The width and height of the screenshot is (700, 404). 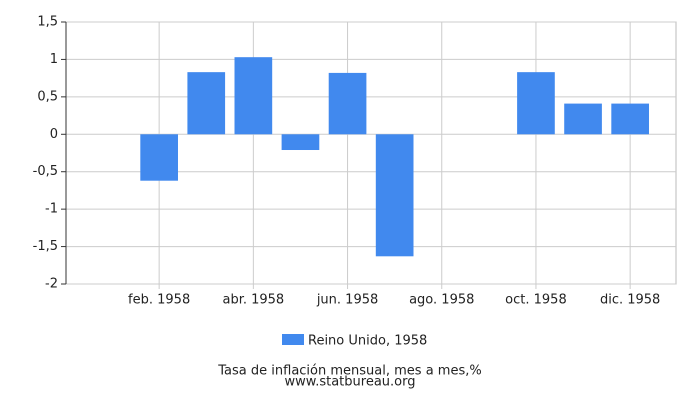 What do you see at coordinates (367, 341) in the screenshot?
I see `legend-label: Reino Unido, 1958` at bounding box center [367, 341].